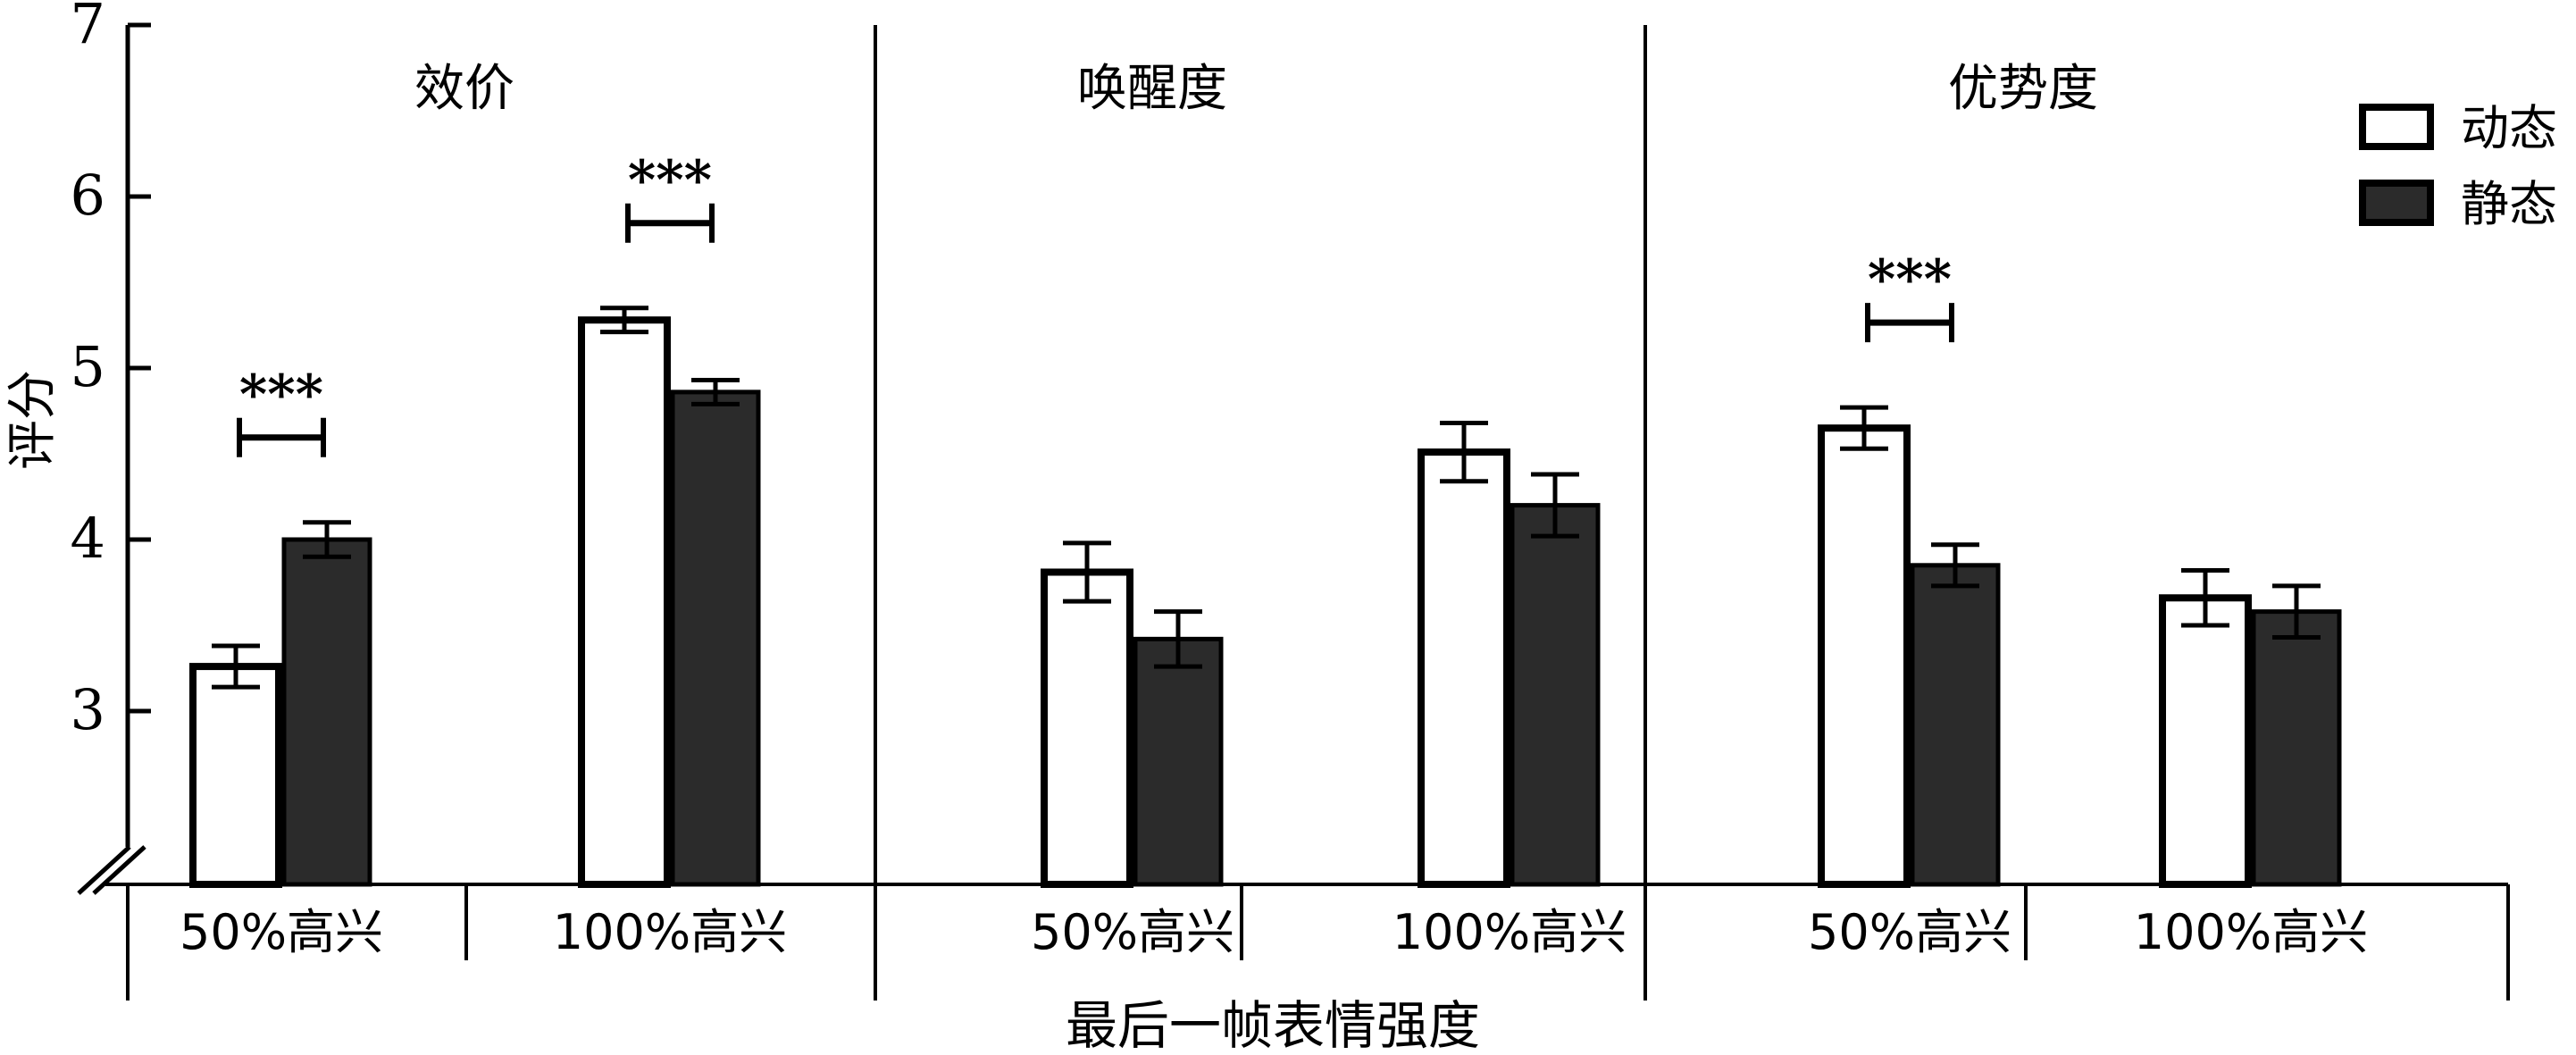  Describe the element at coordinates (88, 195) in the screenshot. I see `y-tick-label: 6` at that location.